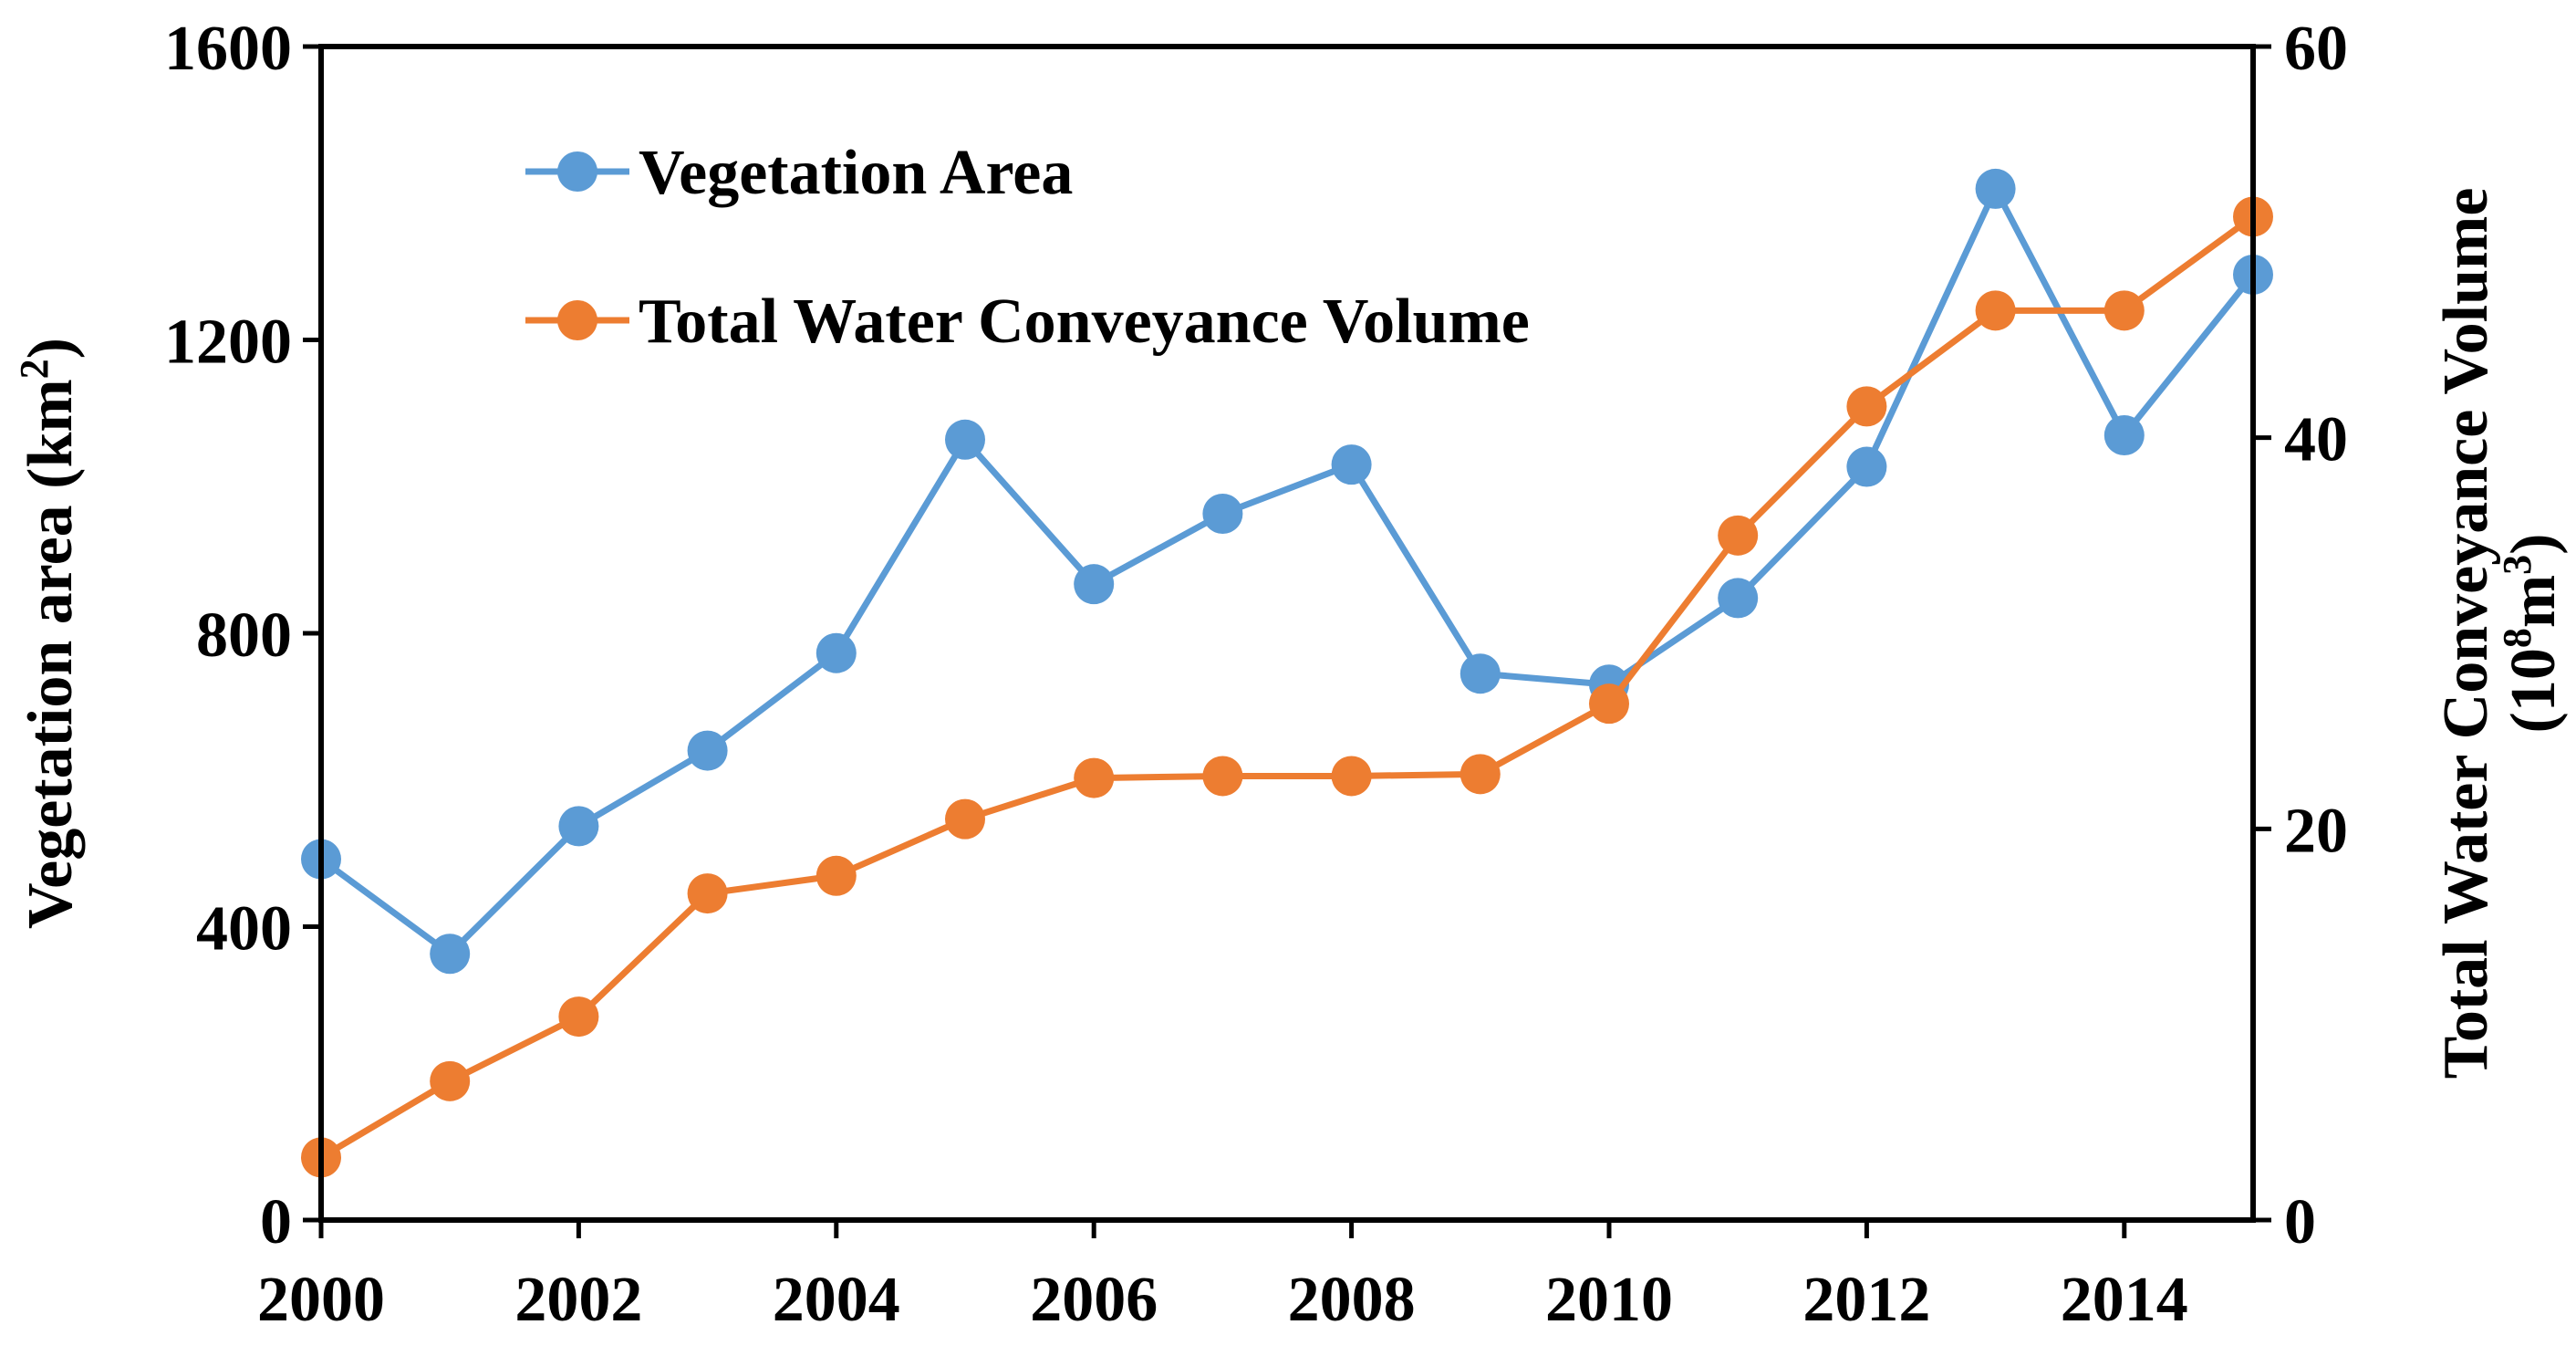 Image resolution: width=2576 pixels, height=1356 pixels. Describe the element at coordinates (577, 320) in the screenshot. I see `legend-marker-total-water-conveyance-volume` at that location.